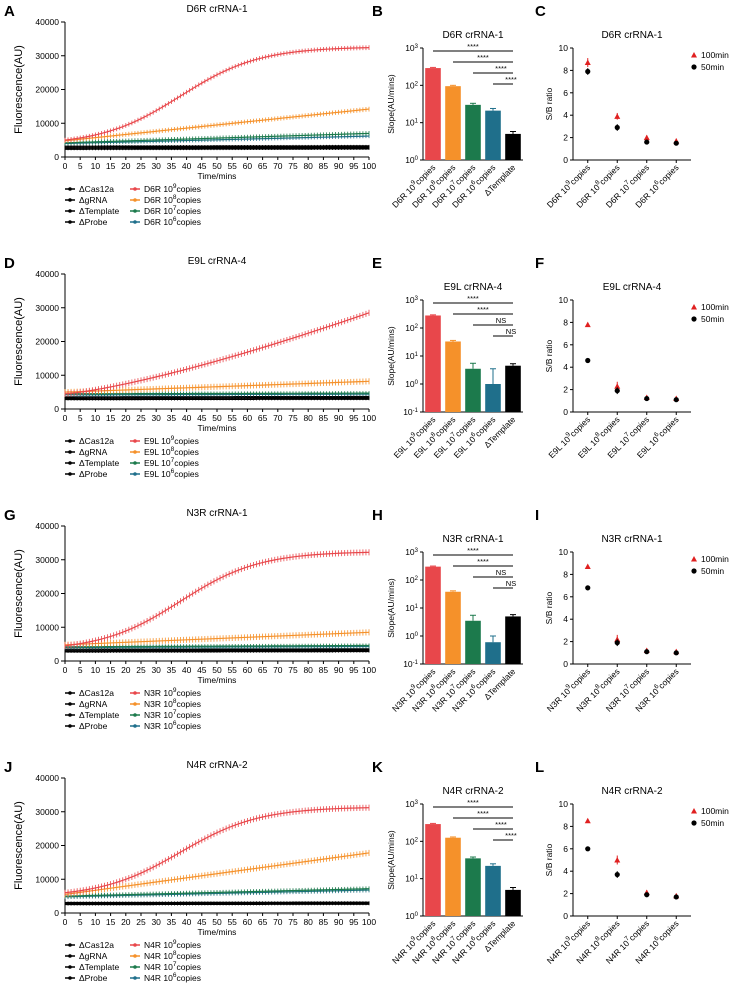  I want to click on legend-item: N3R 108copies, so click(165, 703).